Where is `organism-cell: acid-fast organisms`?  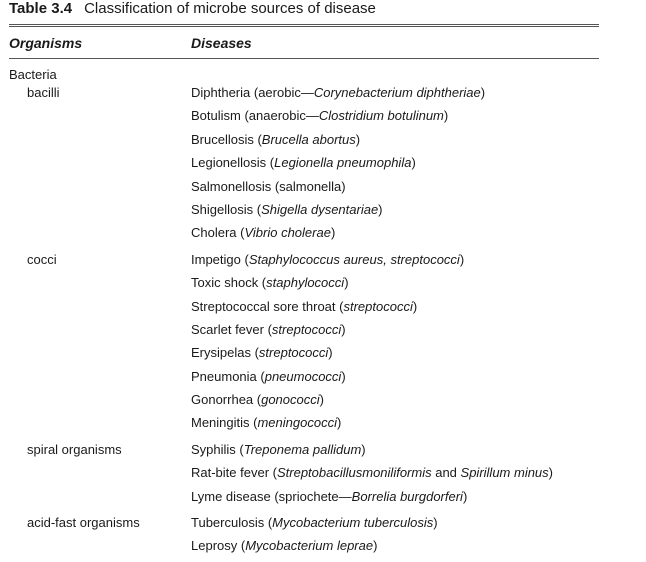 organism-cell: acid-fast organisms is located at coordinates (83, 523).